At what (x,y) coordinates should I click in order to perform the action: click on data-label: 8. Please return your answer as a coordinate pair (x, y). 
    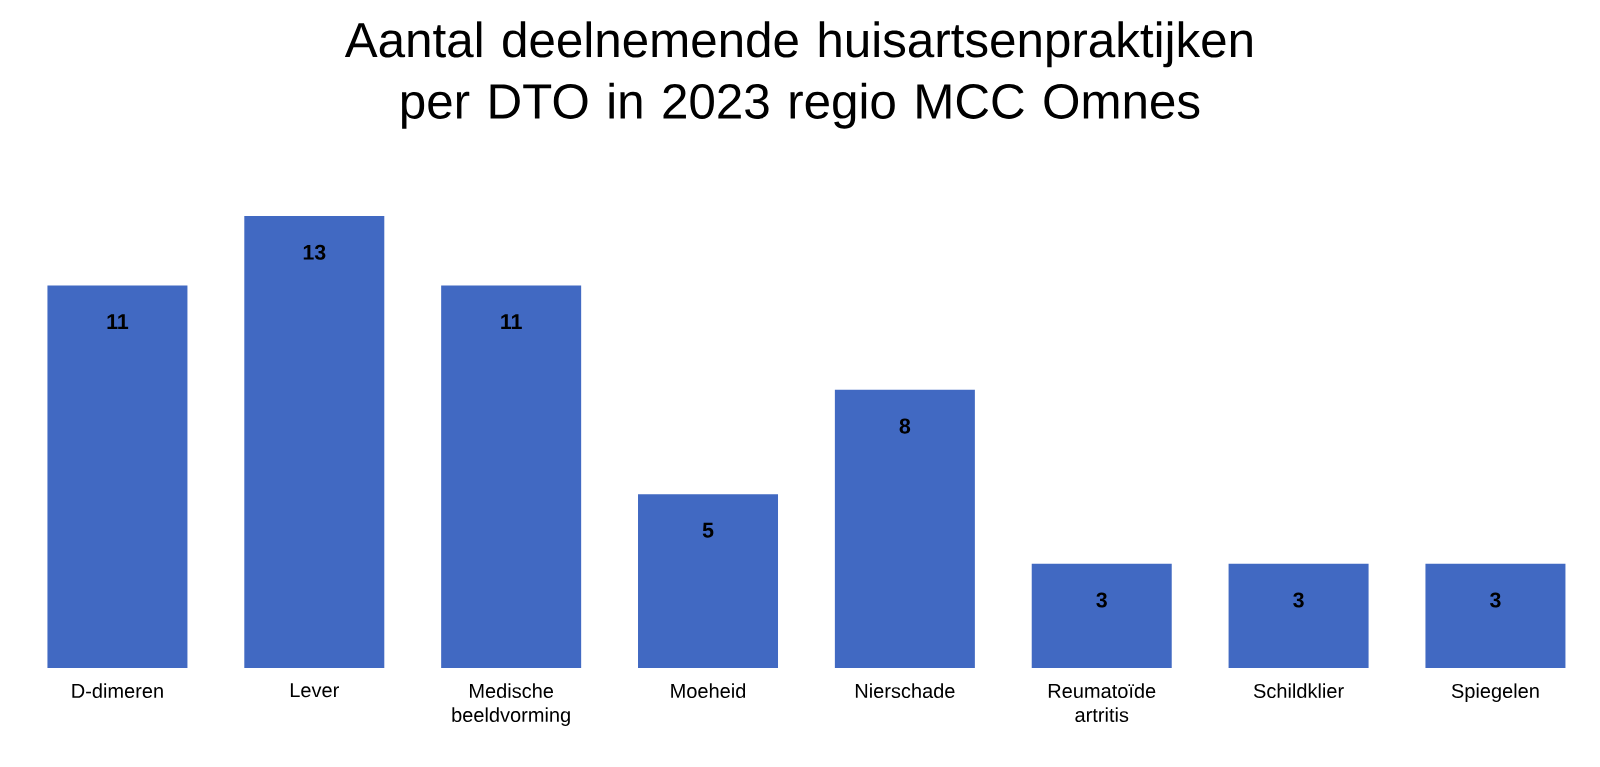
    Looking at the image, I should click on (905, 426).